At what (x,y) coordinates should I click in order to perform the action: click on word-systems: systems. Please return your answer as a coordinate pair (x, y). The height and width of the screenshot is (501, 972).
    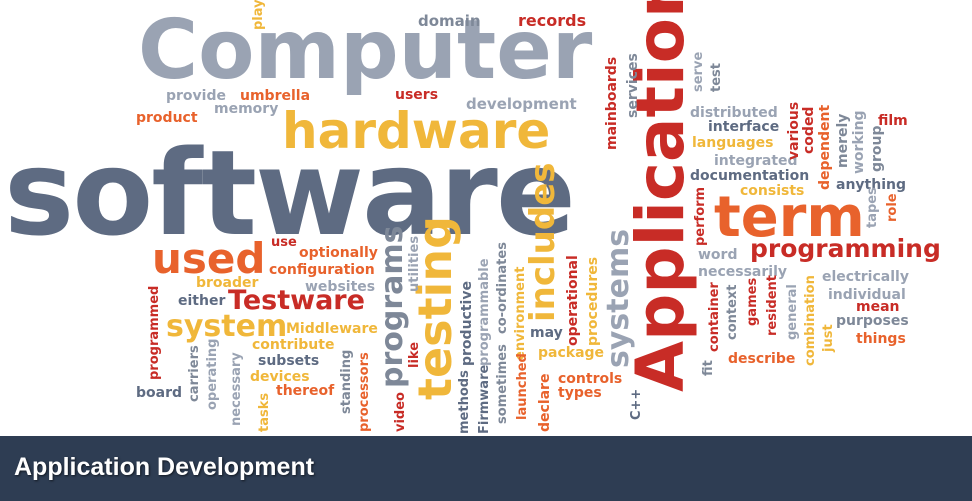
    Looking at the image, I should click on (618, 298).